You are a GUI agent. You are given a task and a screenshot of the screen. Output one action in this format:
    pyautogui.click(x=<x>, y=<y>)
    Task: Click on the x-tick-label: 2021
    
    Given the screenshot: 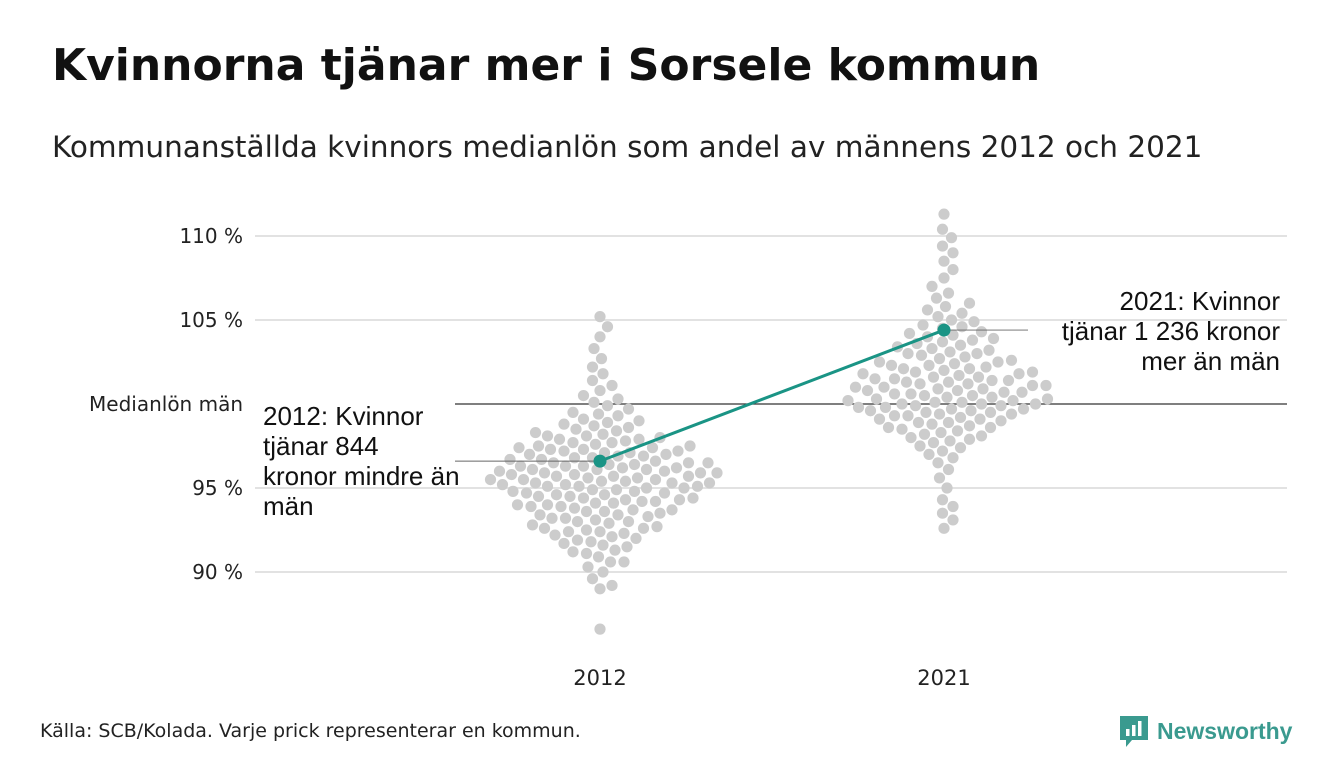 What is the action you would take?
    pyautogui.click(x=943, y=678)
    